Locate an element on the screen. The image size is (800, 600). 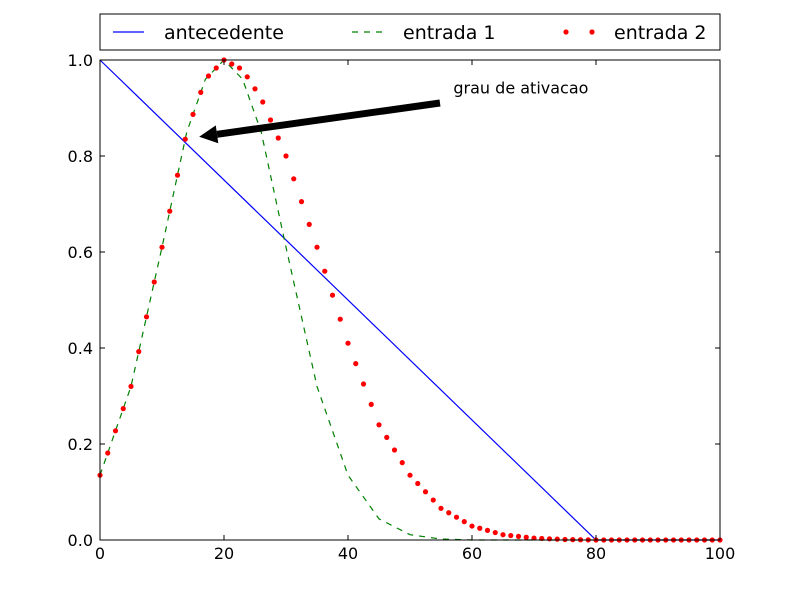
y-tick-label: 0.8 is located at coordinates (80, 156).